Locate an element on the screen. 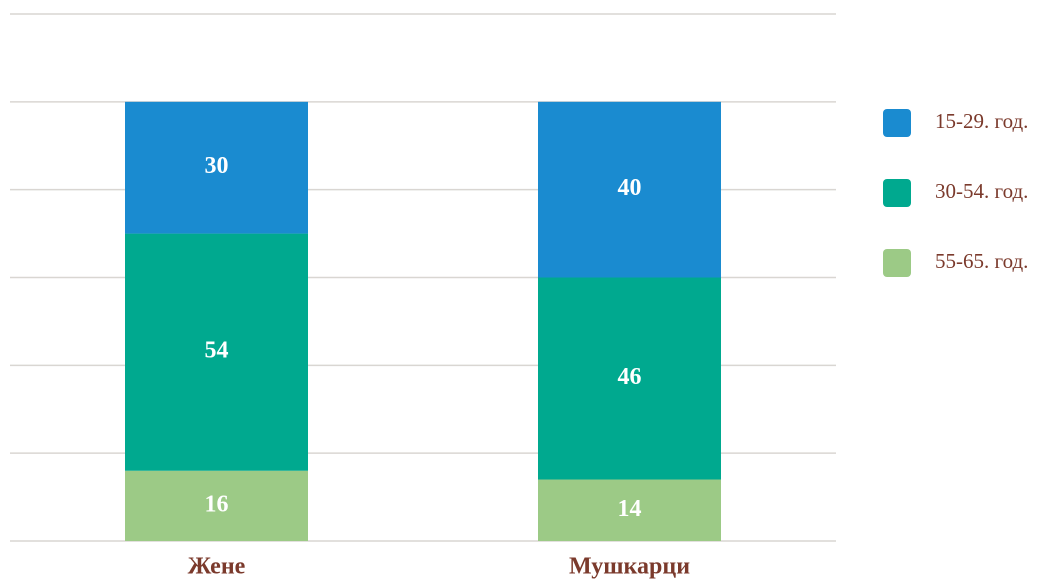  data-label: 30 is located at coordinates (217, 166).